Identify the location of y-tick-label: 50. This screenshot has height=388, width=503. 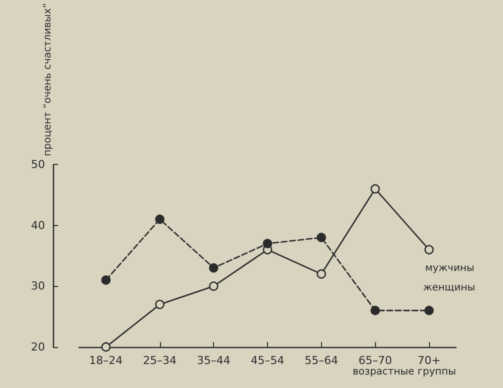
(38, 165).